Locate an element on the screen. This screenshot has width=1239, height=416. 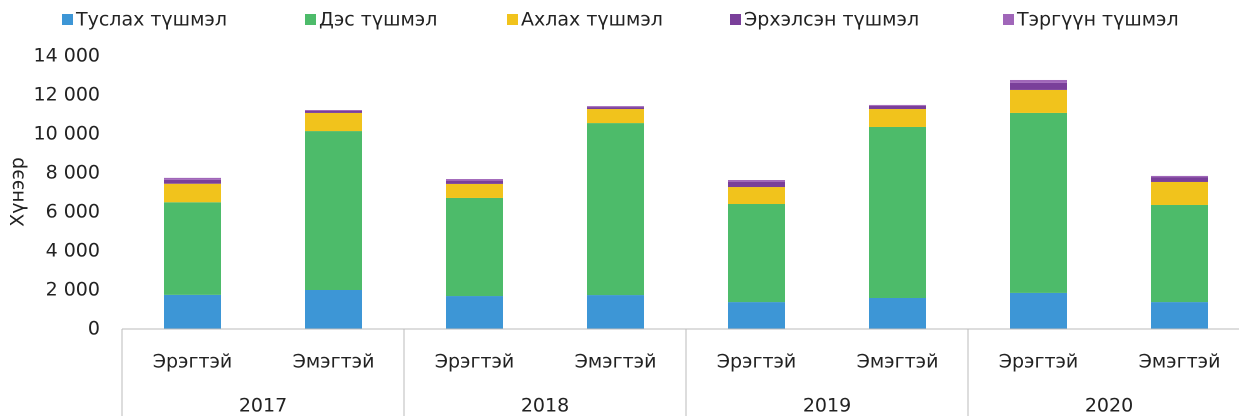
legend-label: Тэргүүн түшмэл is located at coordinates (1097, 20).